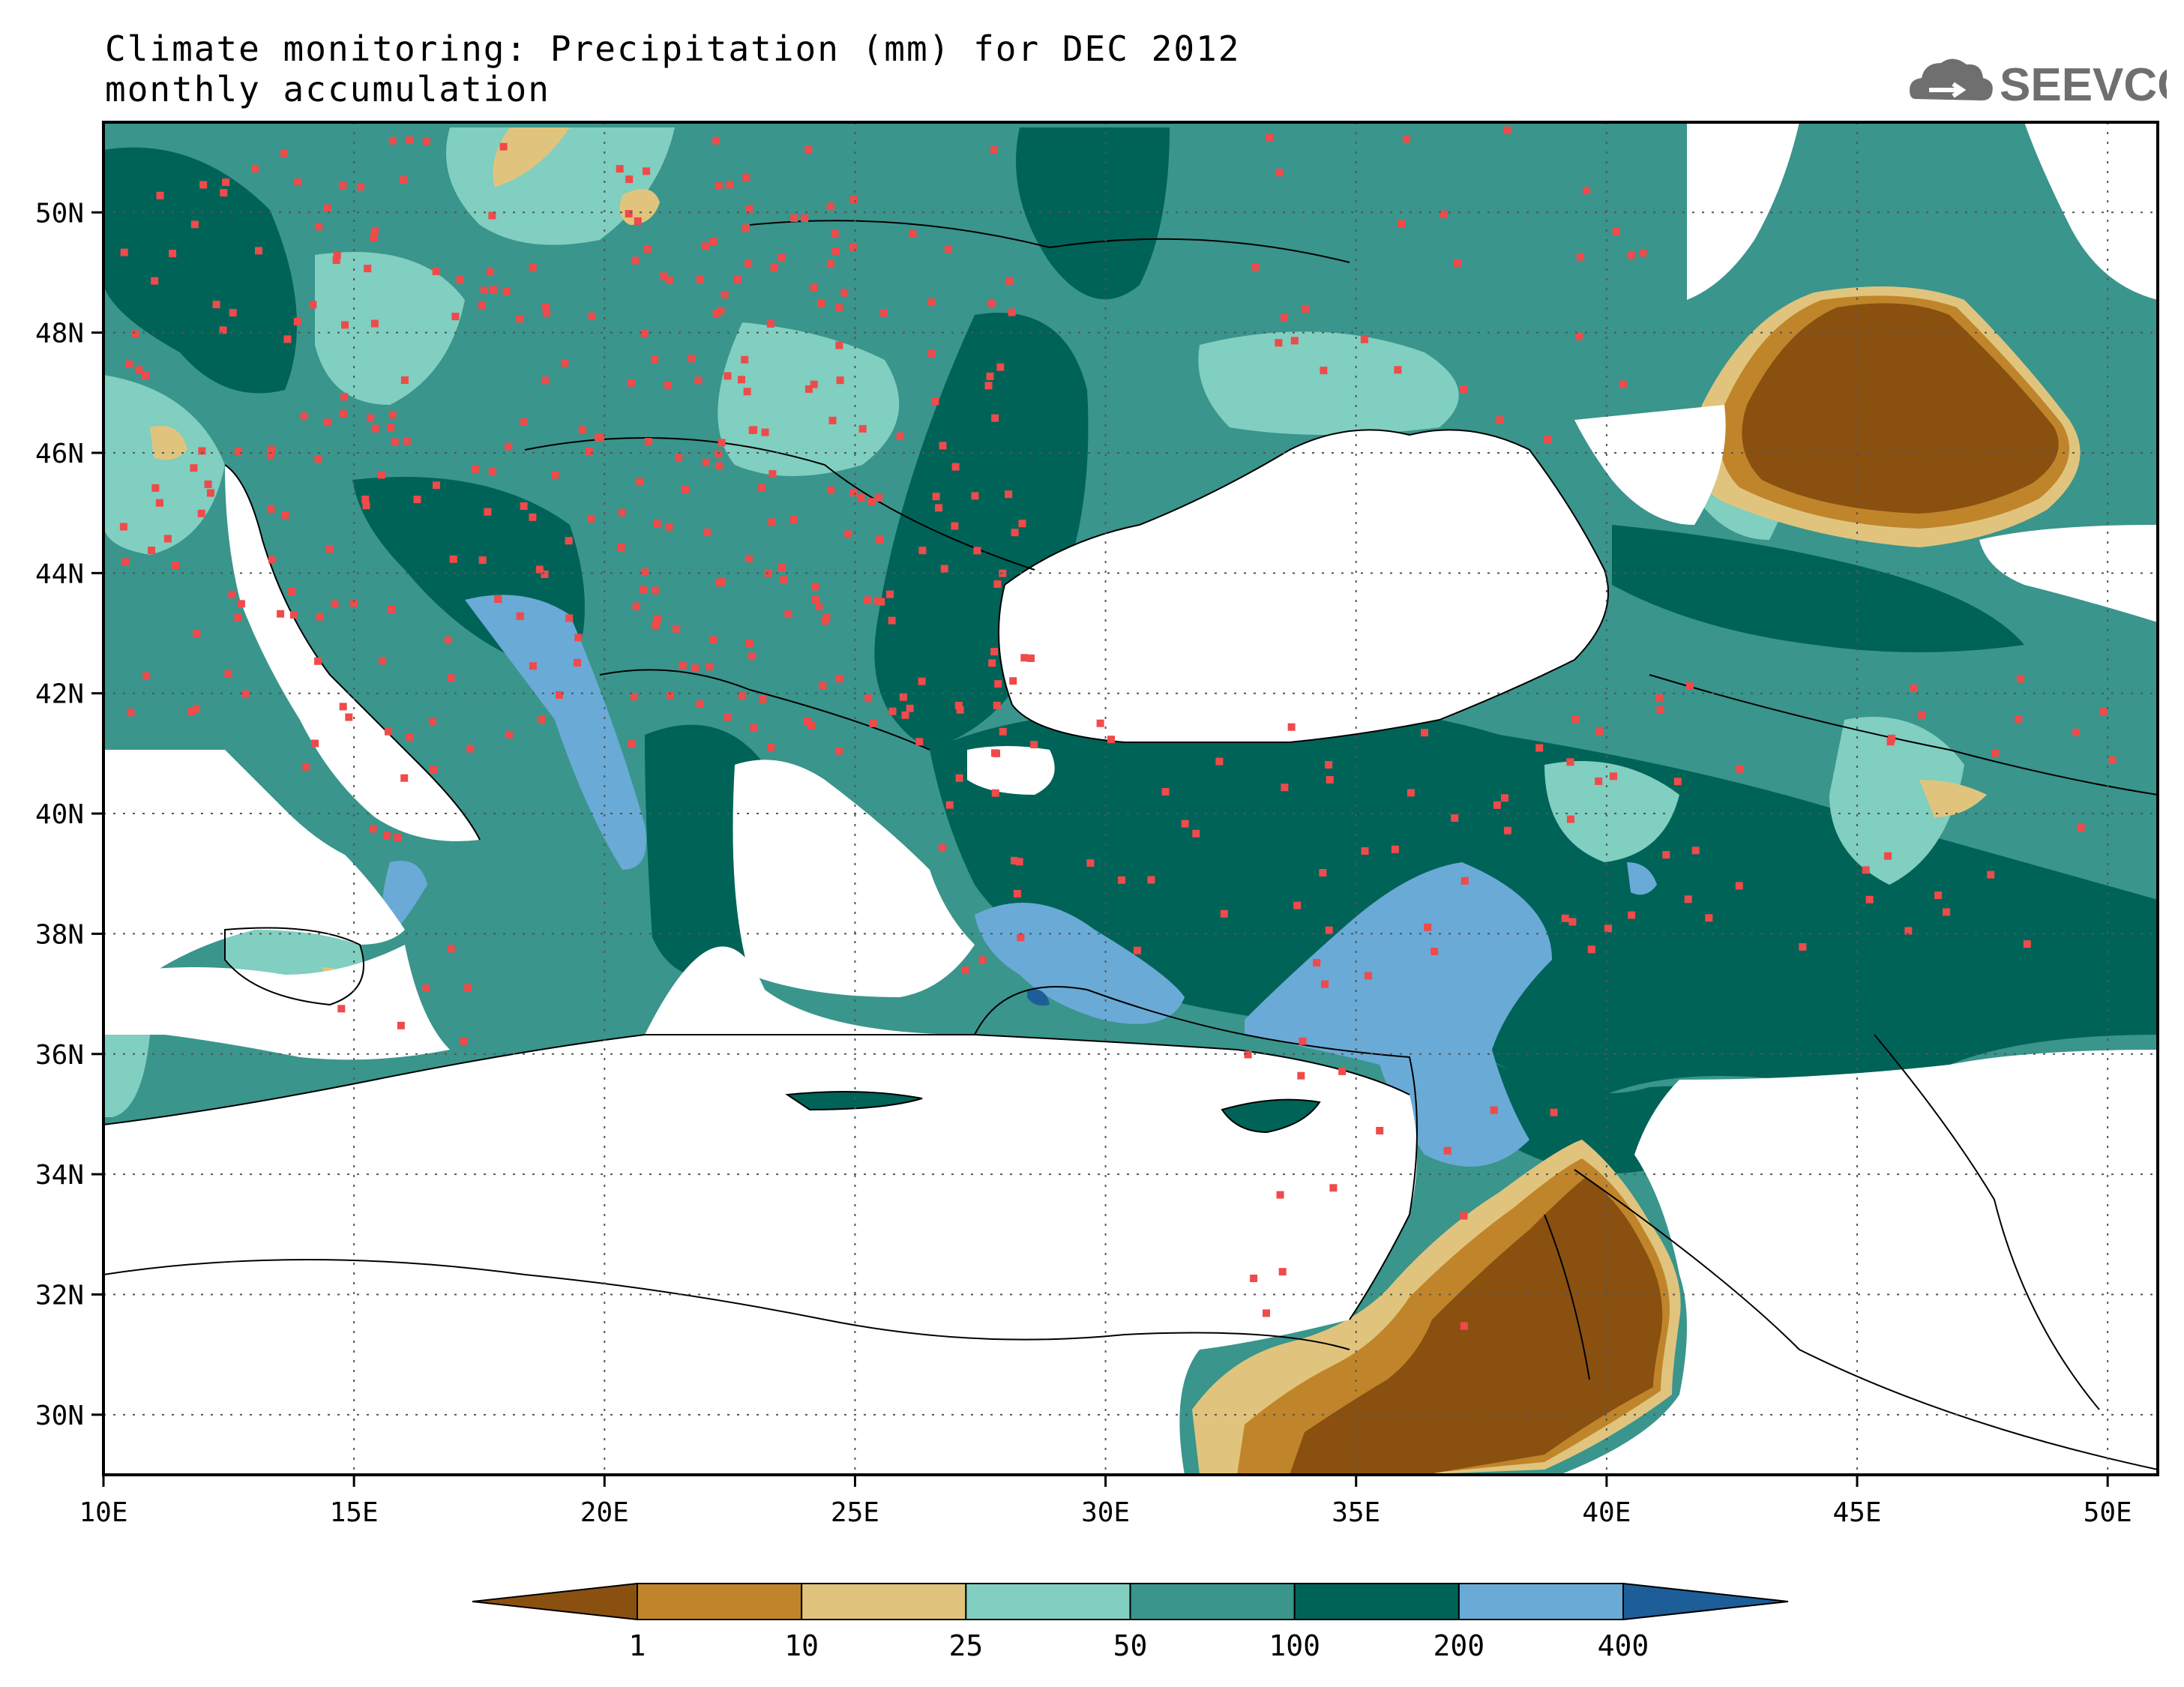 Image resolution: width=2184 pixels, height=1687 pixels. What do you see at coordinates (59, 1295) in the screenshot?
I see `latitude-tick-label: 32N` at bounding box center [59, 1295].